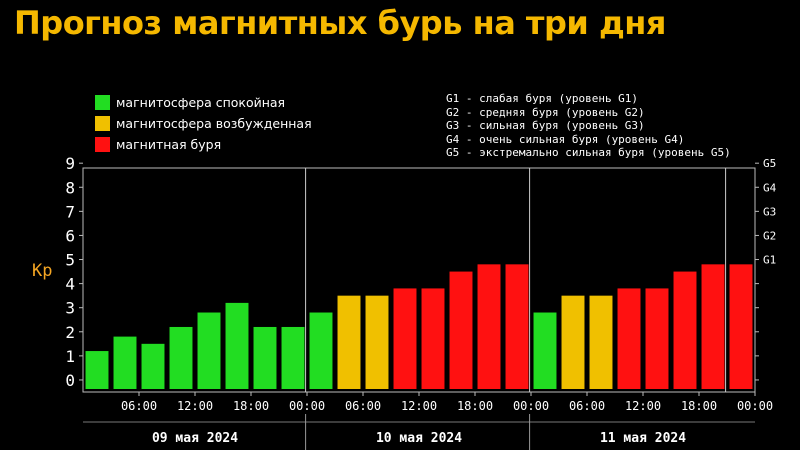 The image size is (800, 450). I want to click on y-tick-label: 4, so click(70, 284).